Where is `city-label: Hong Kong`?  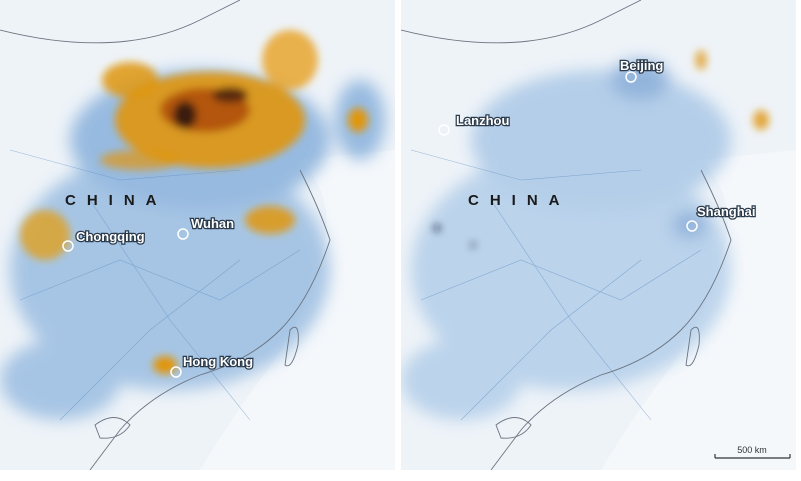
city-label: Hong Kong is located at coordinates (218, 361).